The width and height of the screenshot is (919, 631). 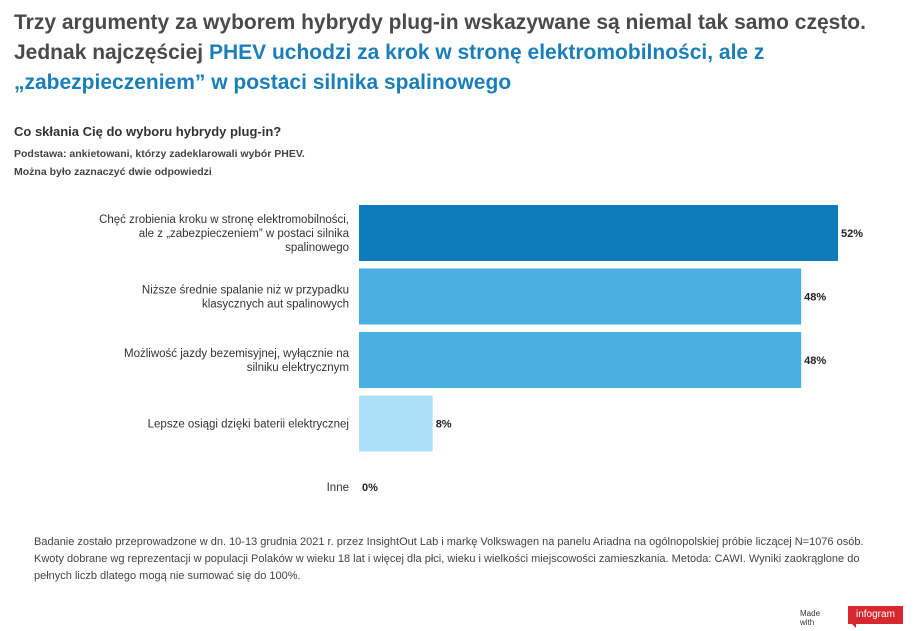 I want to click on infogram-logo: infogram, so click(x=875, y=615).